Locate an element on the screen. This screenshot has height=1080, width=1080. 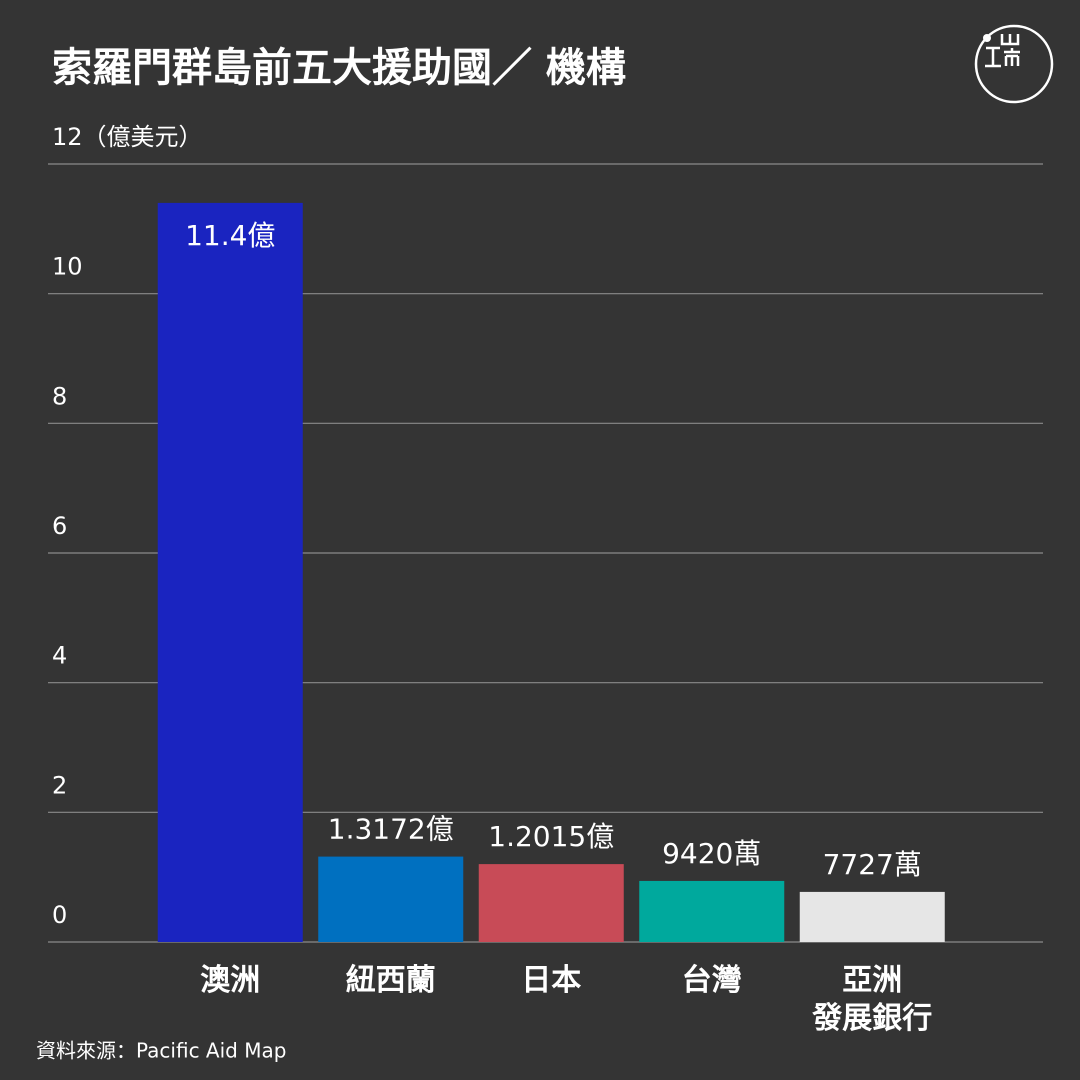
y-tick-label: 8 is located at coordinates (59, 396).